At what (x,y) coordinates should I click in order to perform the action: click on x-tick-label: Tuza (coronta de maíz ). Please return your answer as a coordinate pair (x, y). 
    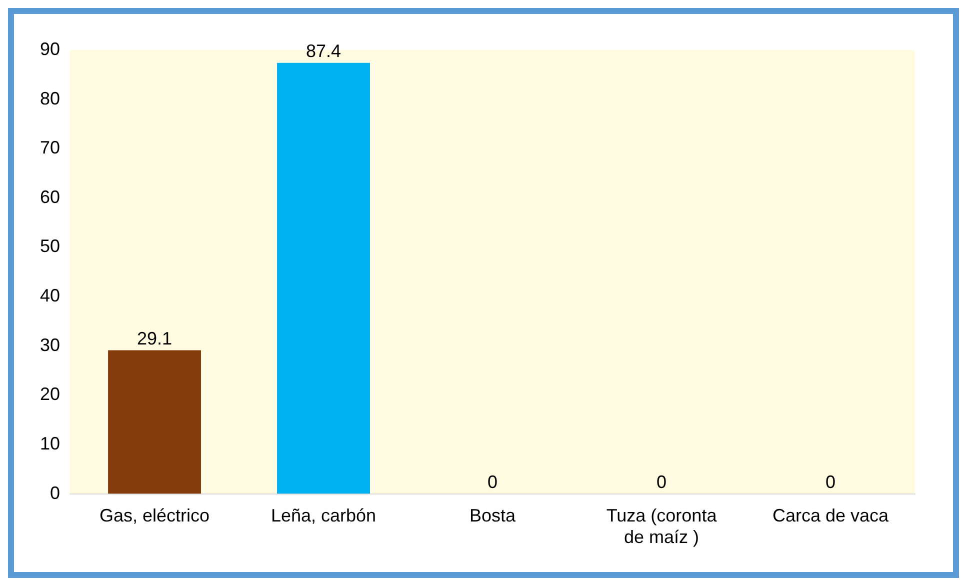
    Looking at the image, I should click on (662, 527).